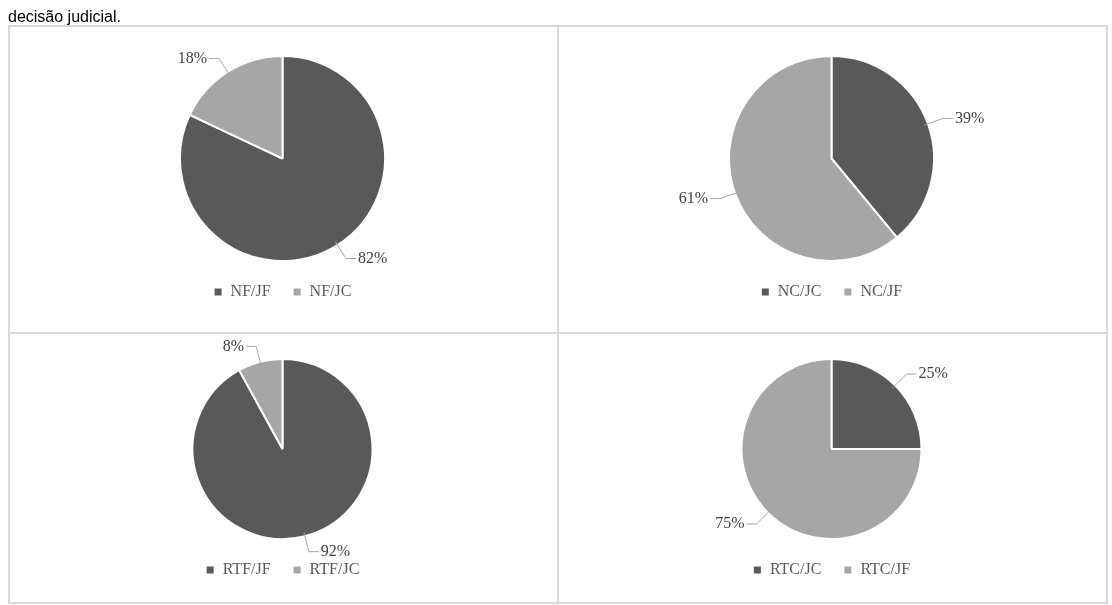  What do you see at coordinates (933, 373) in the screenshot?
I see `data-label: 25%` at bounding box center [933, 373].